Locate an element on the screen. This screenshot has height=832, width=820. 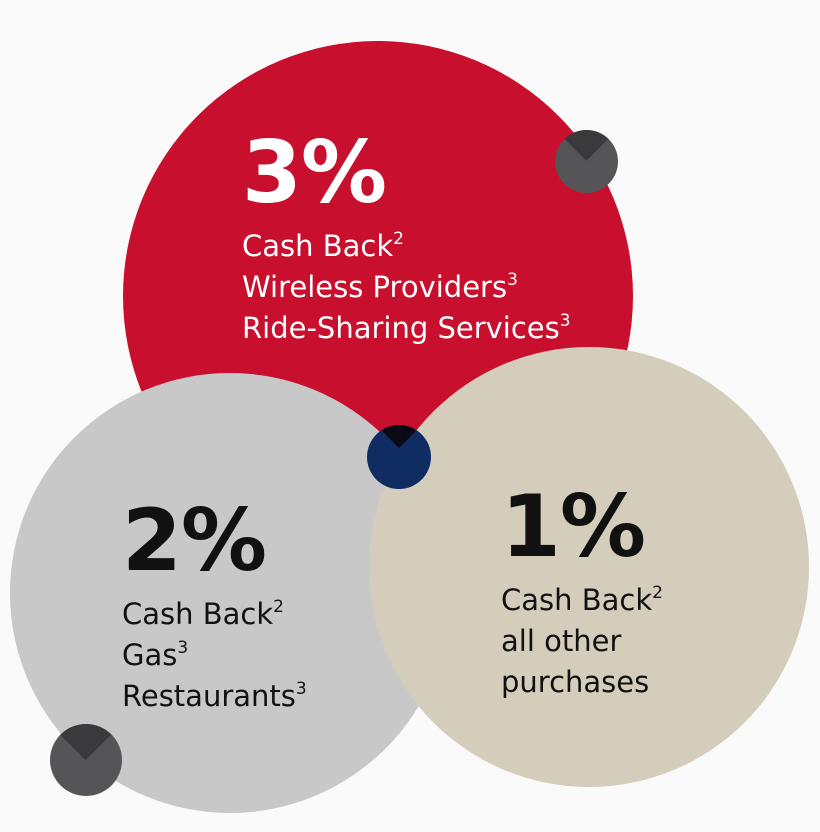
two-percent-line: Gas3 is located at coordinates (155, 655).